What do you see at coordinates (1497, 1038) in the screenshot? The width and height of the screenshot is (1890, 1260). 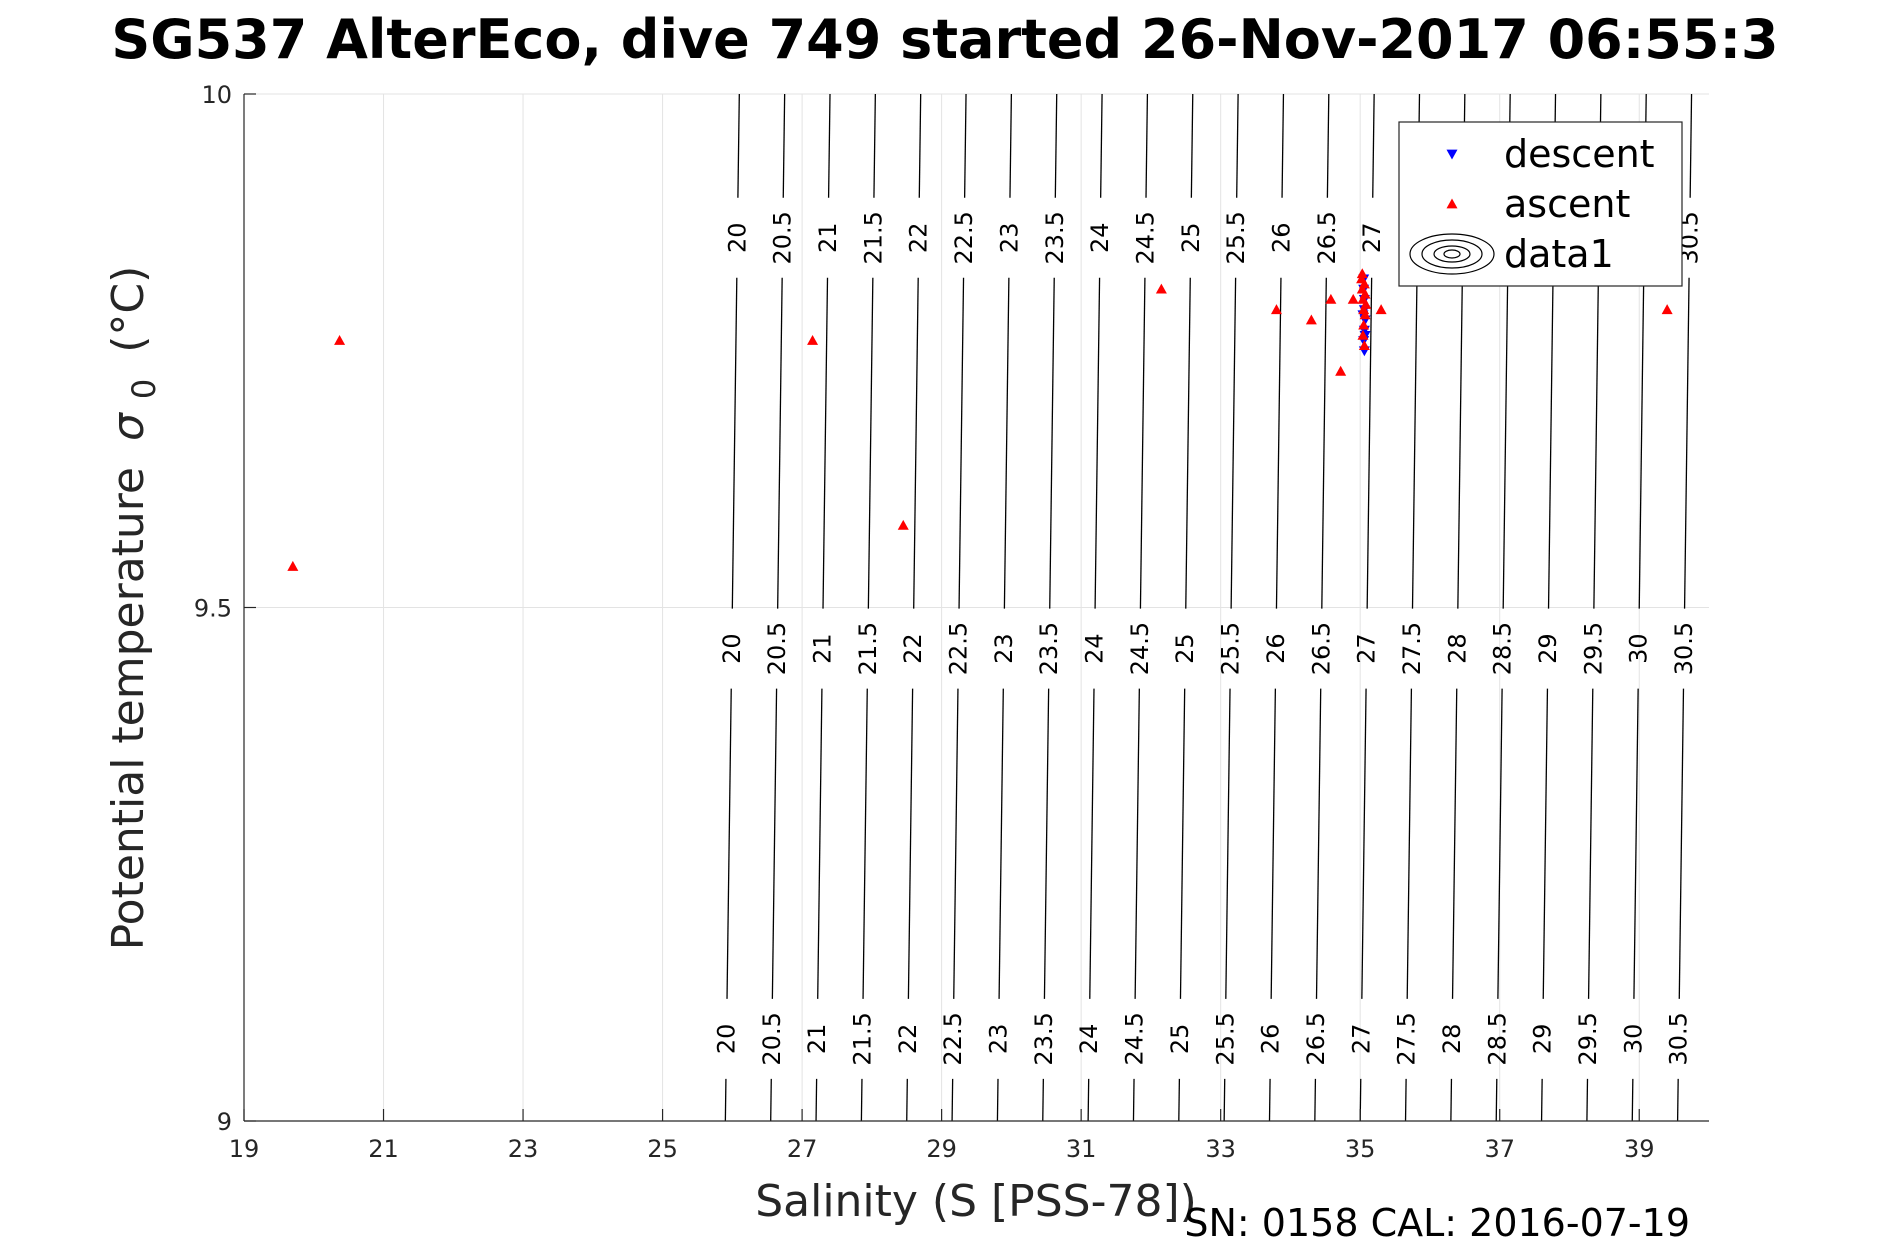 I see `contour-label: 28.5` at bounding box center [1497, 1038].